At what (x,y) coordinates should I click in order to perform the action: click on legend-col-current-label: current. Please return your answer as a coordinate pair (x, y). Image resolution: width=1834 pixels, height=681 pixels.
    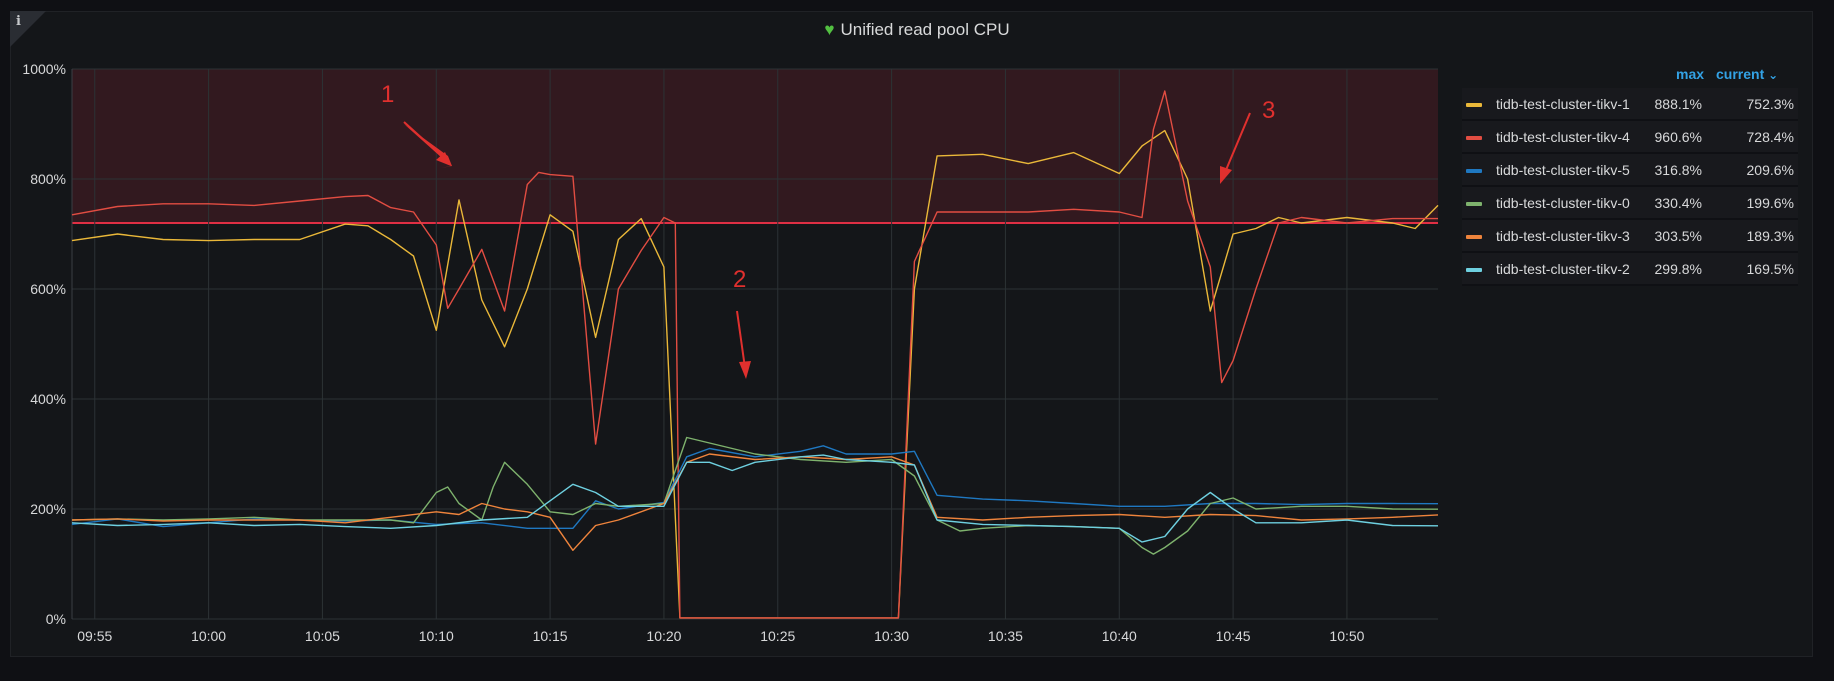
    Looking at the image, I should click on (1740, 74).